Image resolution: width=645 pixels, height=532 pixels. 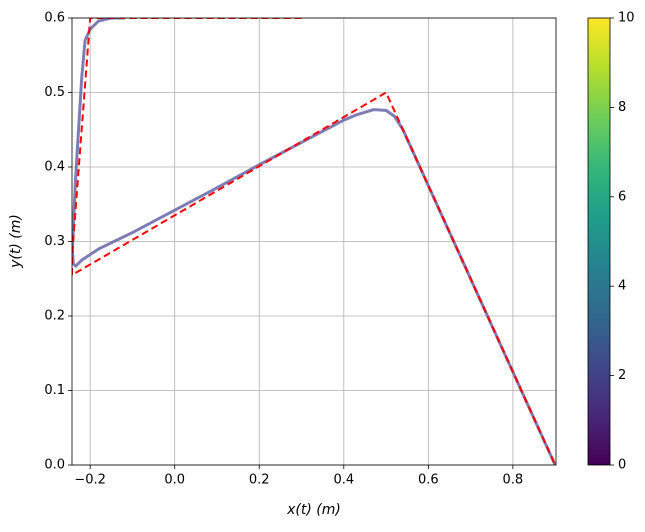 I want to click on y-tick-label: 0.2, so click(x=54, y=316).